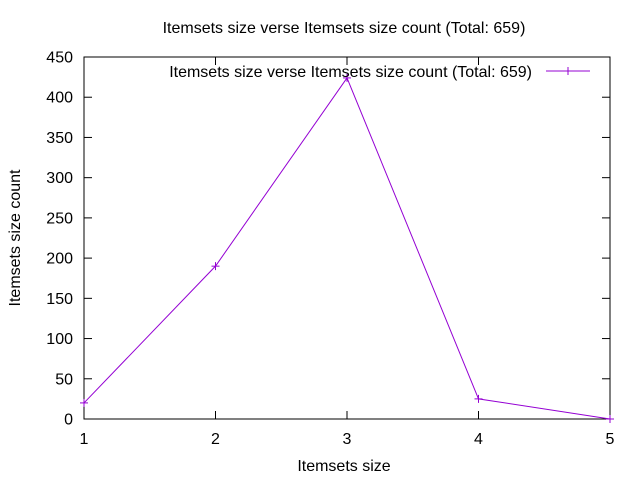 Image resolution: width=640 pixels, height=480 pixels. I want to click on x-tick-label: 1, so click(84, 439).